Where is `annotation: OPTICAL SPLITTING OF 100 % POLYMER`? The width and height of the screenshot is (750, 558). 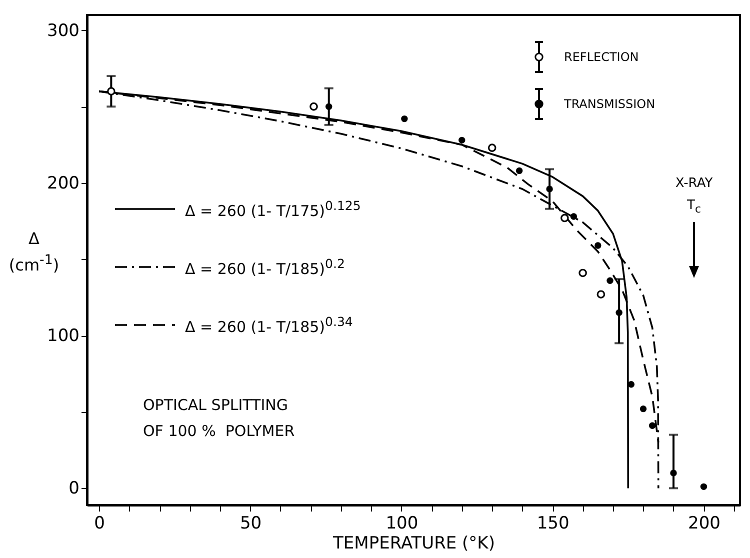
annotation: OPTICAL SPLITTING OF 100 % POLYMER is located at coordinates (219, 418).